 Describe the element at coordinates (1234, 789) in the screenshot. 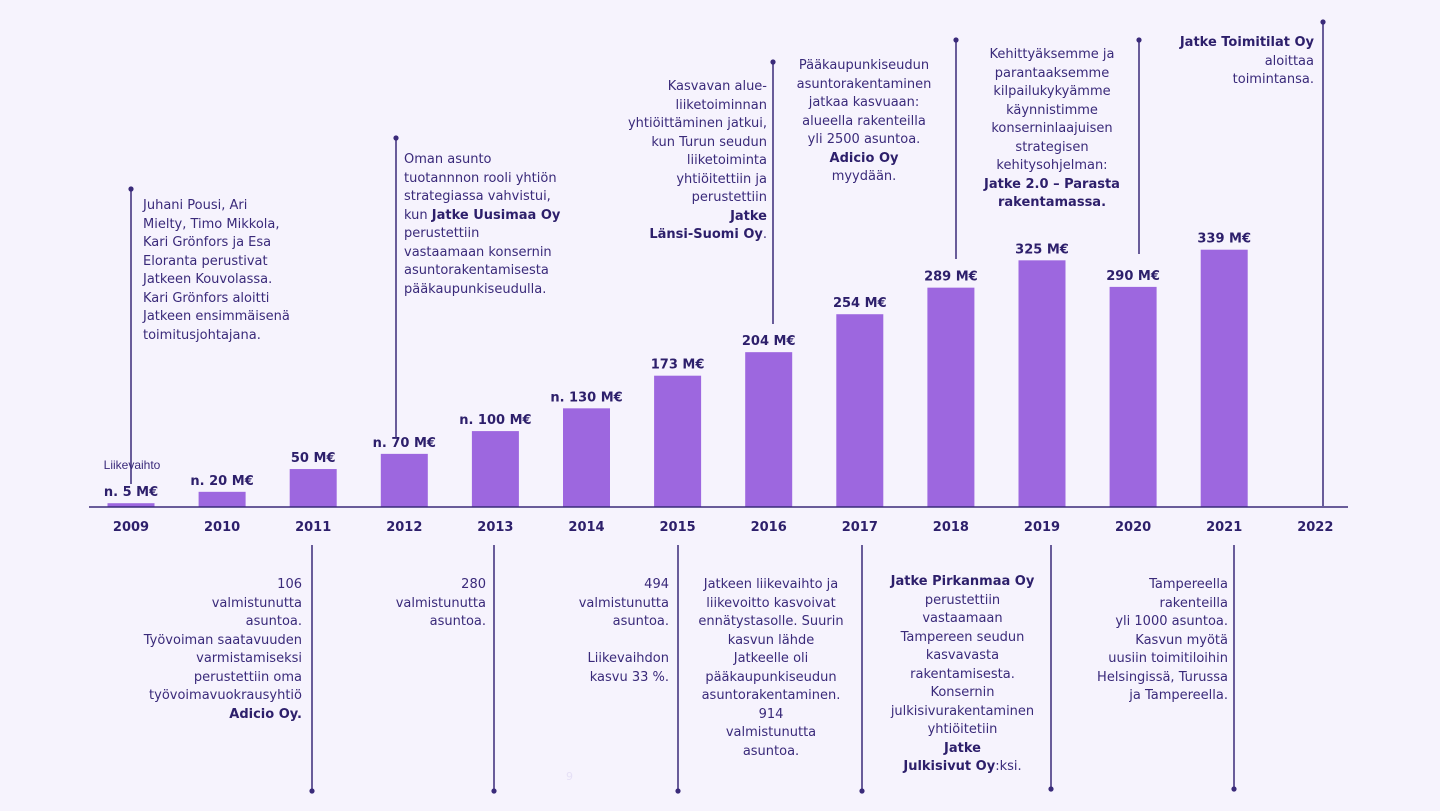

I see `connector-bottom-2021-dot` at that location.